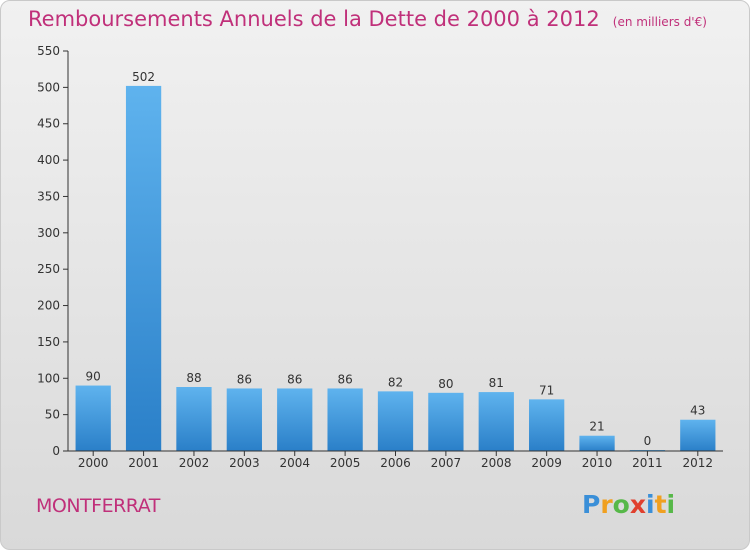 The width and height of the screenshot is (750, 550). I want to click on data-label-2008: 81, so click(496, 383).